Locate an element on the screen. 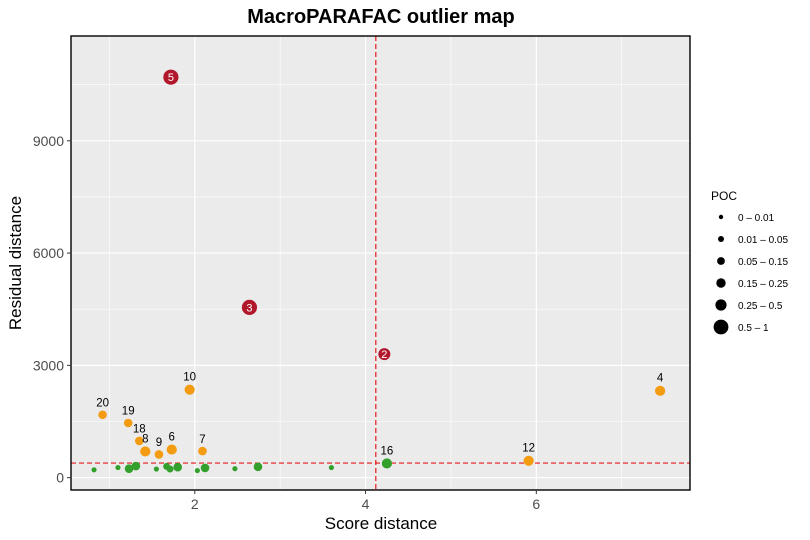 The width and height of the screenshot is (810, 540). point-label: 2 is located at coordinates (384, 355).